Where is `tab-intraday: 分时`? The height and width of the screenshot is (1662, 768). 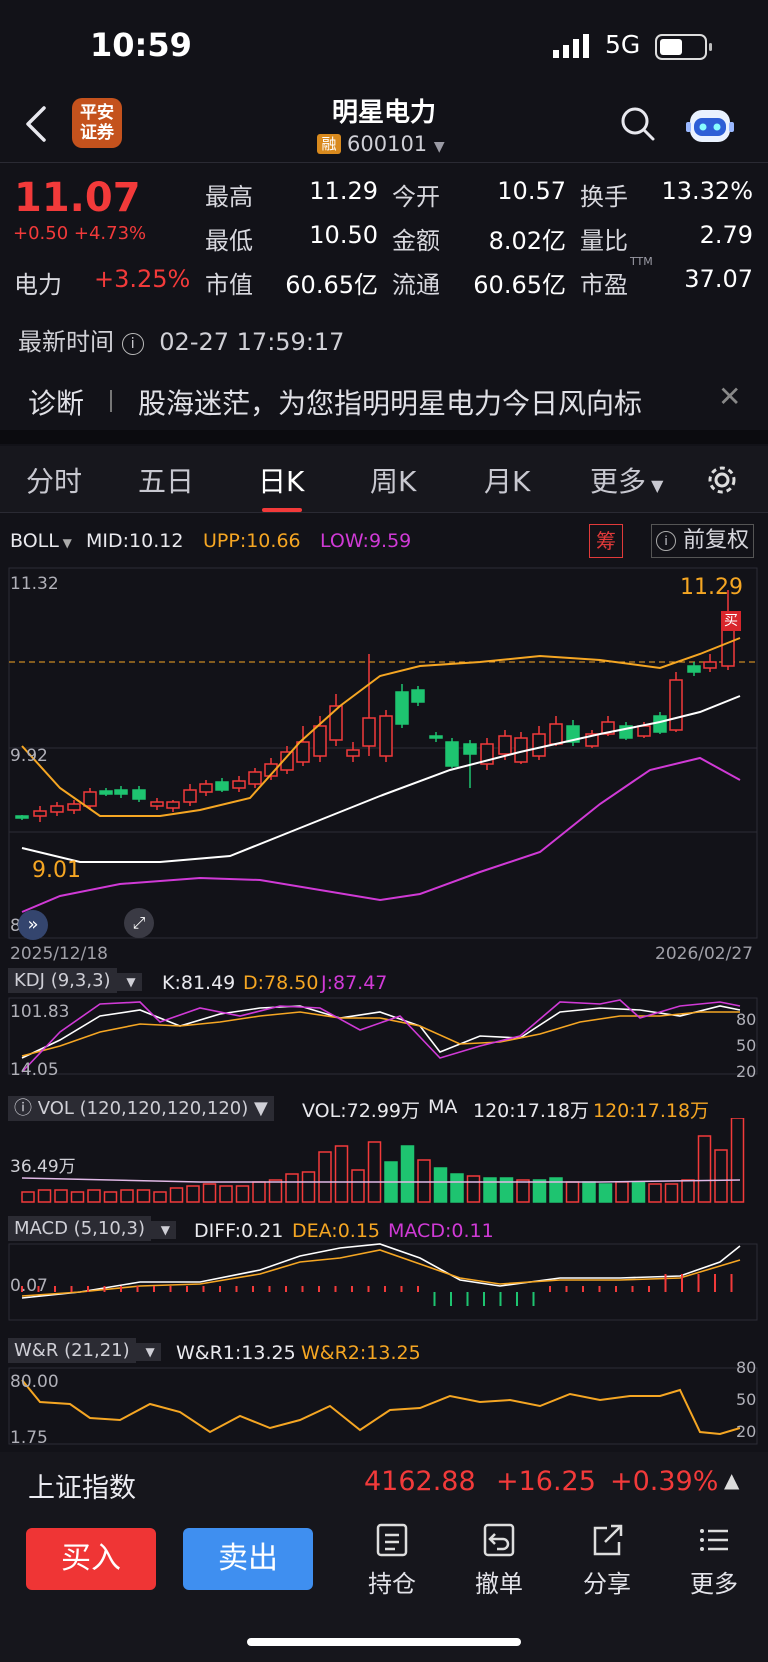 tab-intraday: 分时 is located at coordinates (54, 481).